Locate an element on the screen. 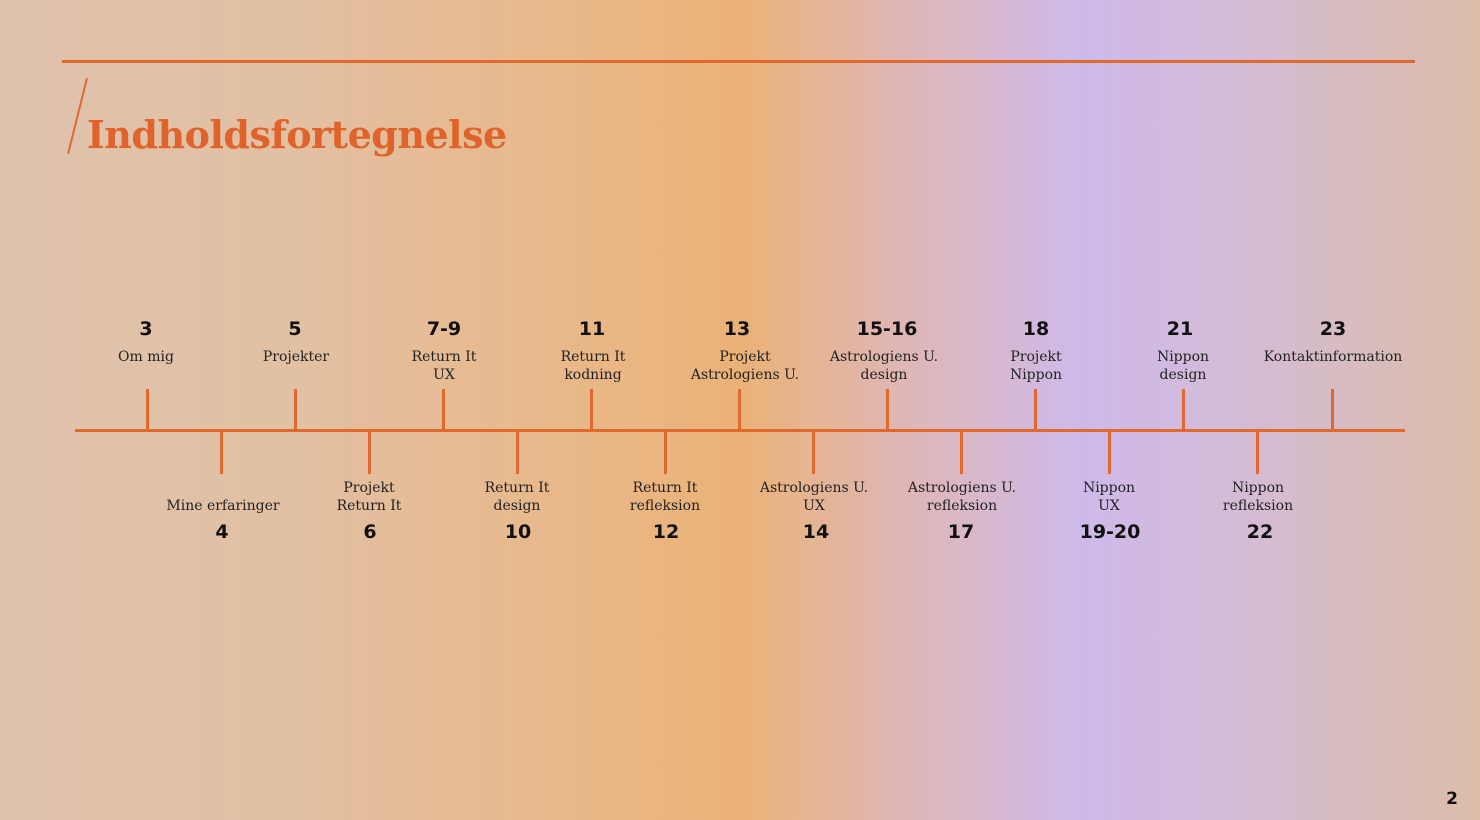 This screenshot has width=1480, height=820. page-ref-number: 23 is located at coordinates (1333, 329).